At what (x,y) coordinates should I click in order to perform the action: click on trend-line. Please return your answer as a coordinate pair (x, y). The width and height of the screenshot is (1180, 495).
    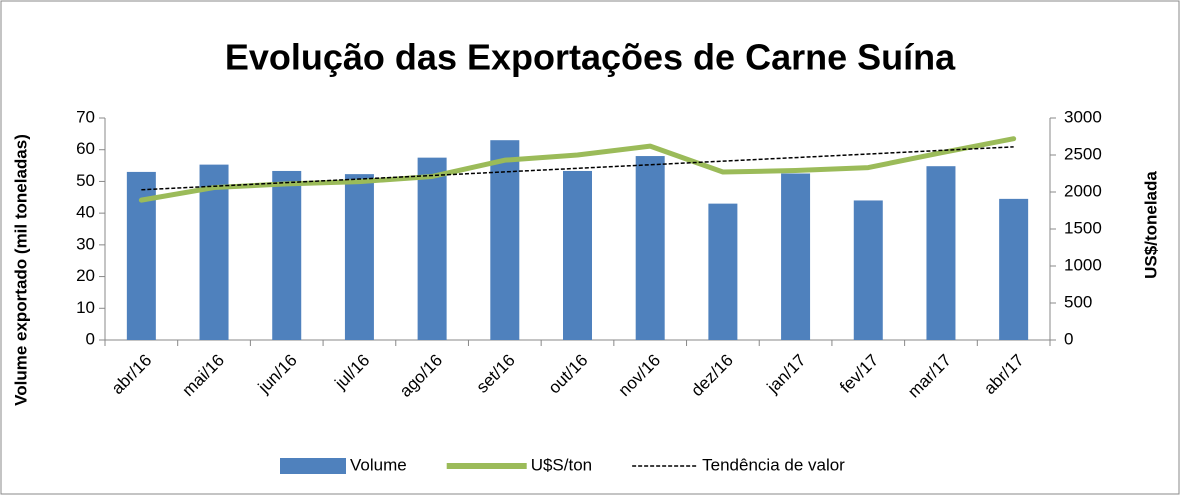
    Looking at the image, I should click on (577, 168).